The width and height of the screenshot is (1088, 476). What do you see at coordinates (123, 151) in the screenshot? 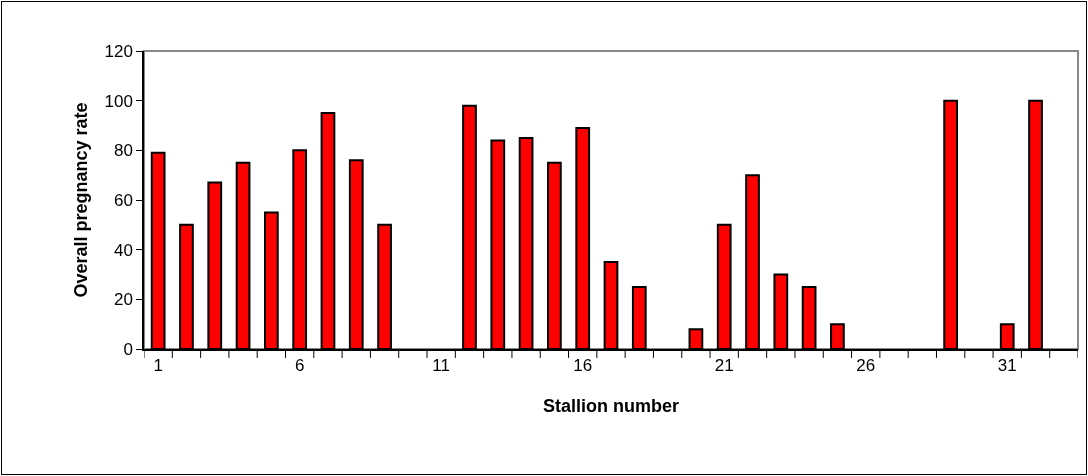
I see `y-tick-label: 80` at bounding box center [123, 151].